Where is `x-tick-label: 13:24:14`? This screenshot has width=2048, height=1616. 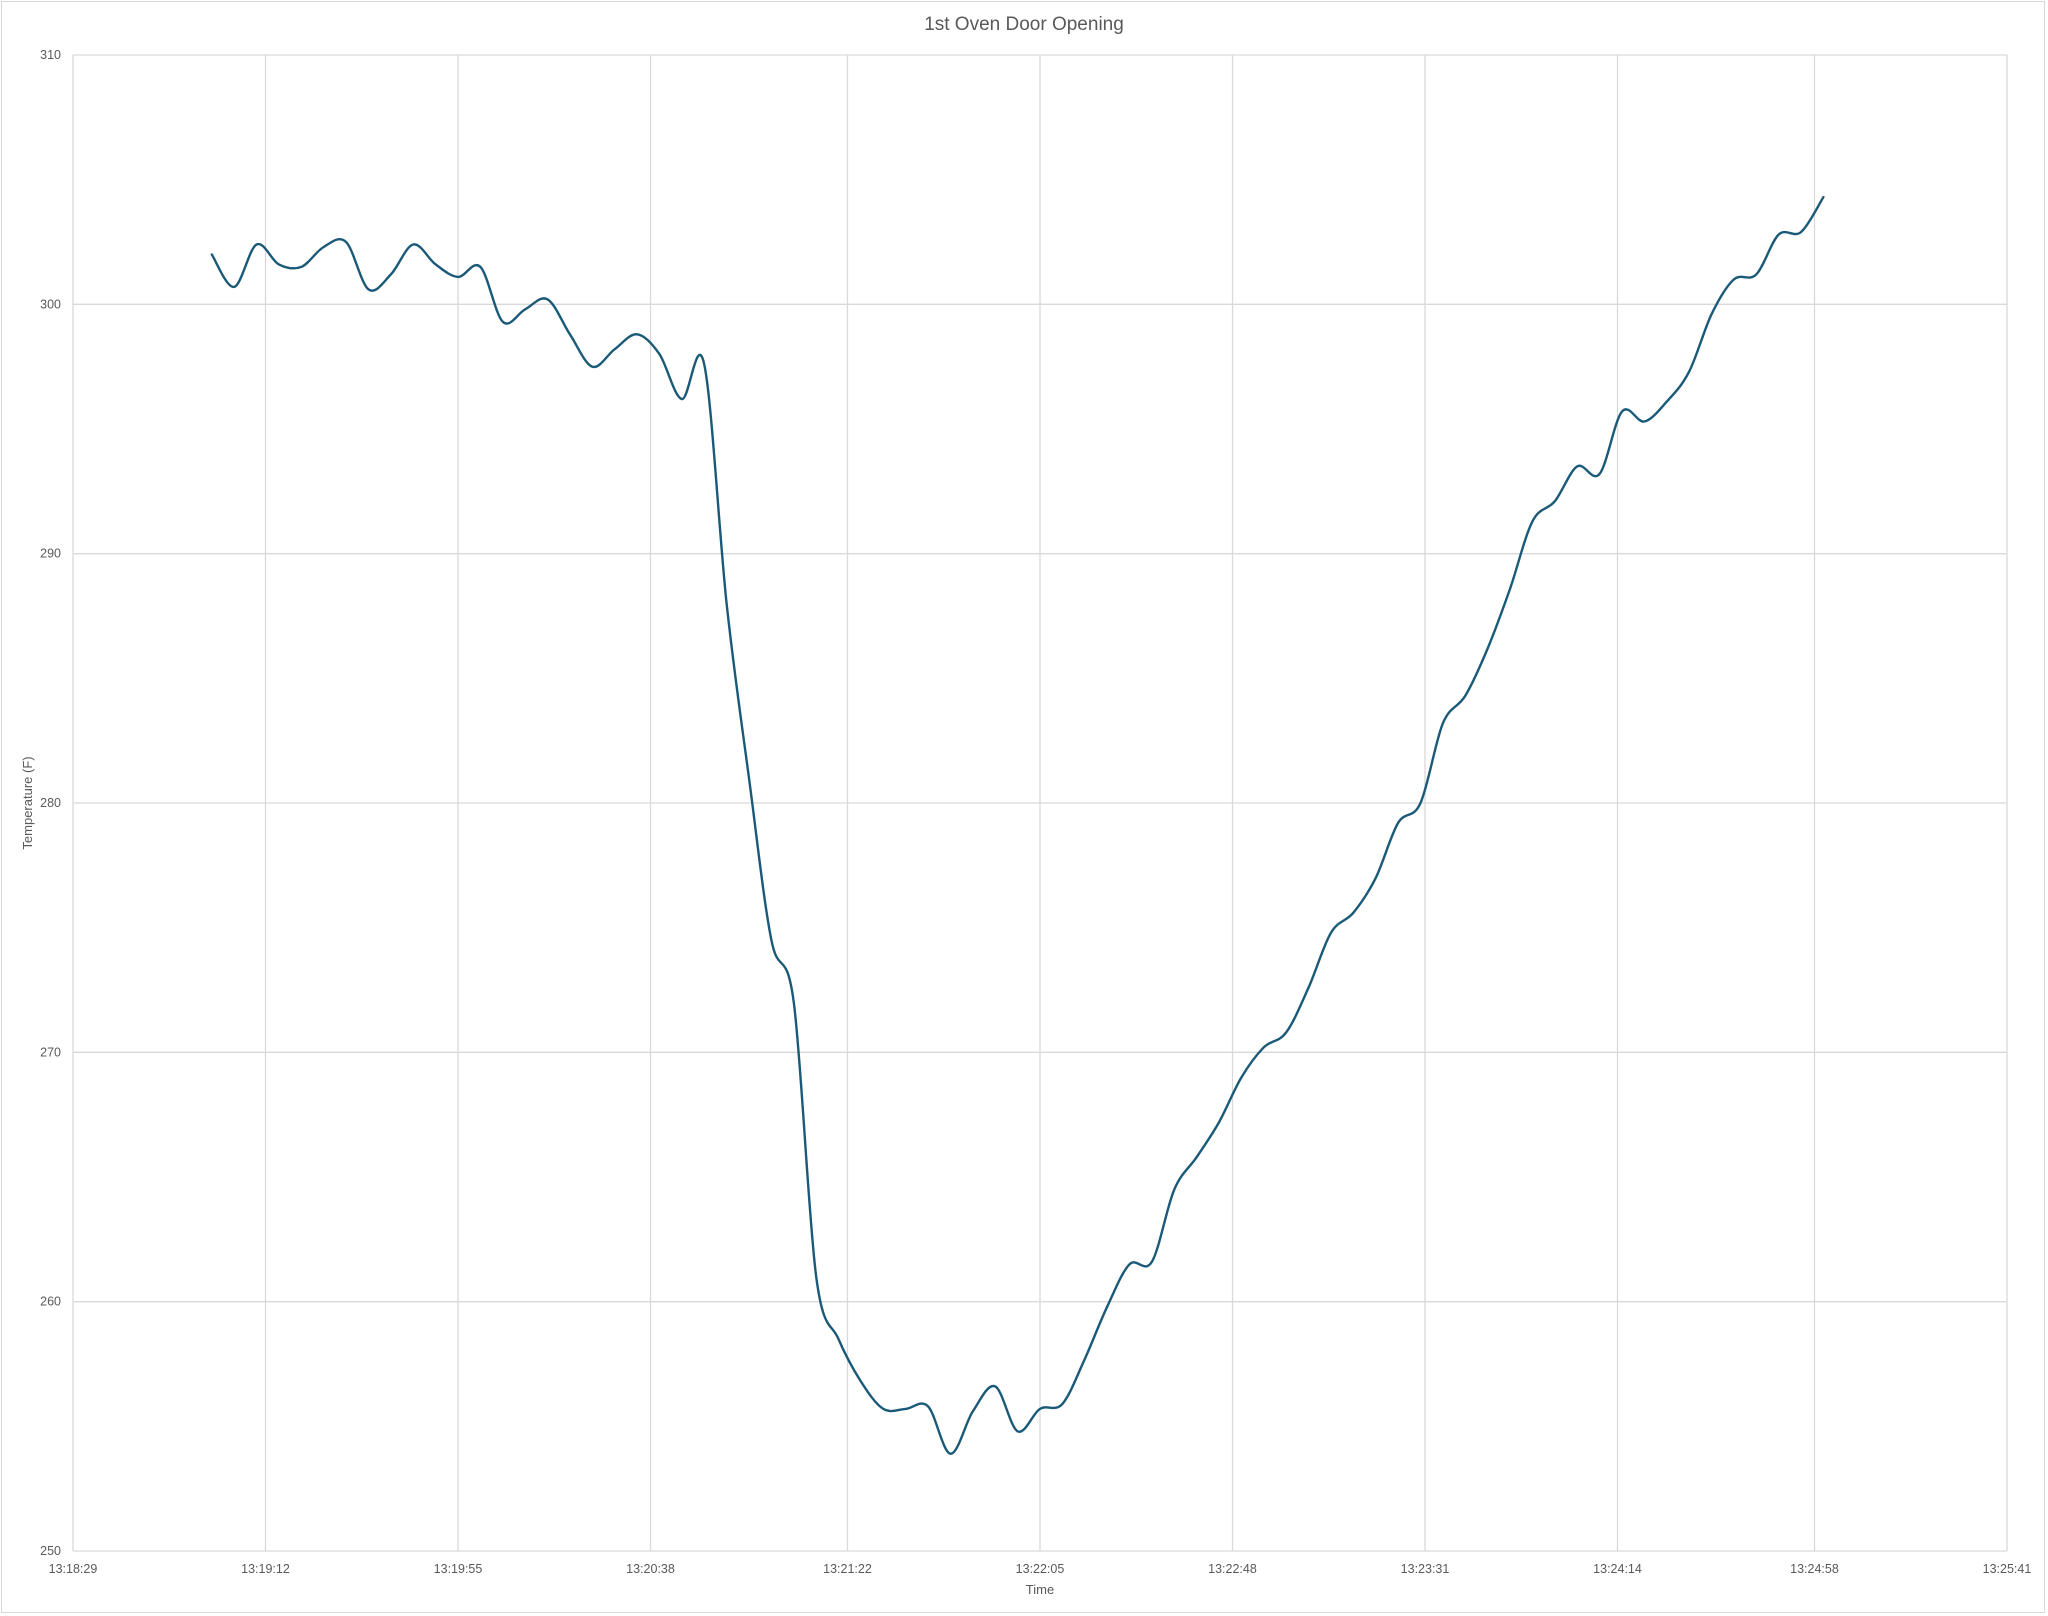
x-tick-label: 13:24:14 is located at coordinates (1617, 1569).